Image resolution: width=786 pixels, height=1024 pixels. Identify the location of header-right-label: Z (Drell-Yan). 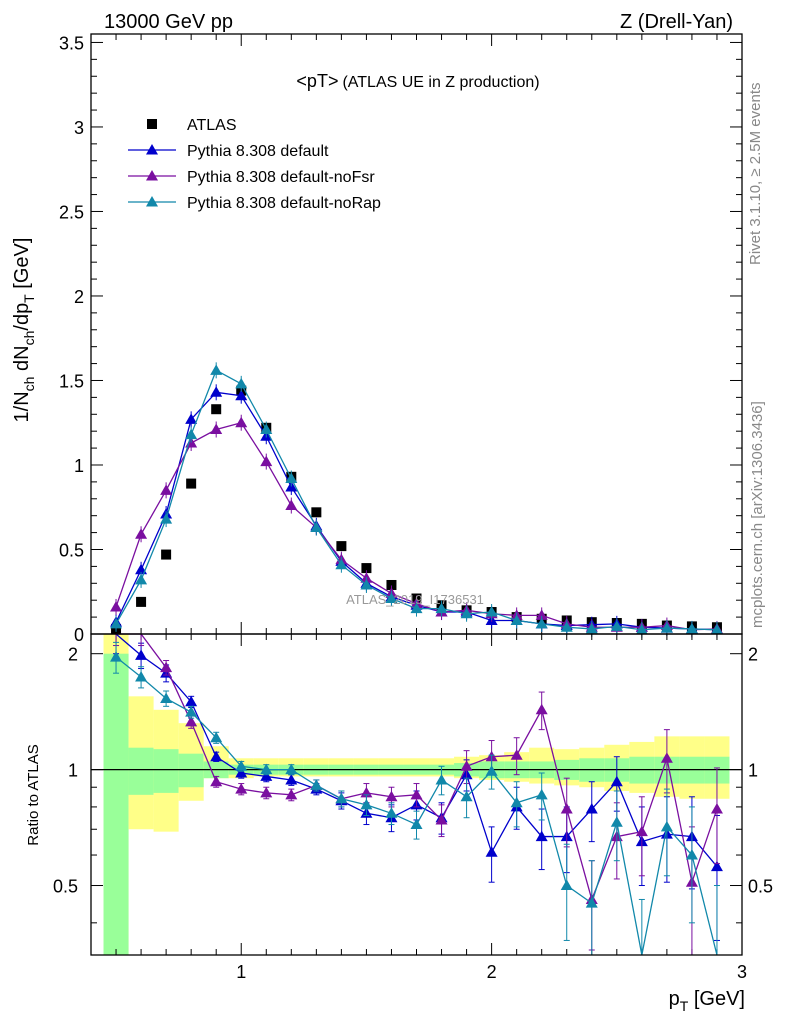
(676, 22).